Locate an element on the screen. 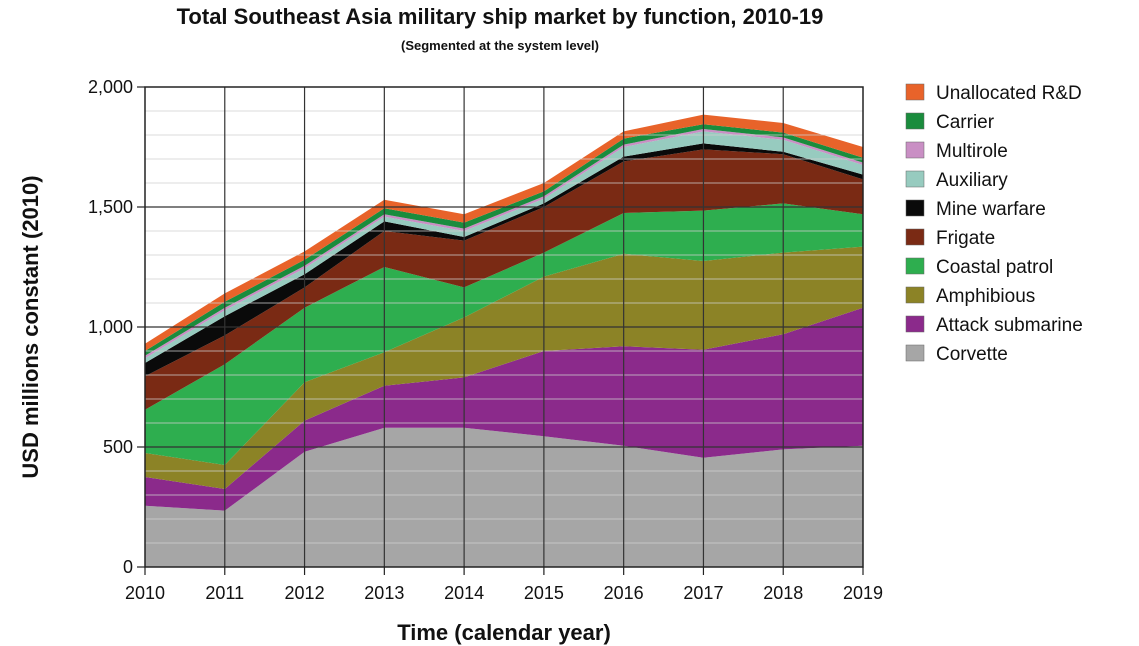 This screenshot has height=646, width=1139. x-tick-label: 2012 is located at coordinates (305, 593).